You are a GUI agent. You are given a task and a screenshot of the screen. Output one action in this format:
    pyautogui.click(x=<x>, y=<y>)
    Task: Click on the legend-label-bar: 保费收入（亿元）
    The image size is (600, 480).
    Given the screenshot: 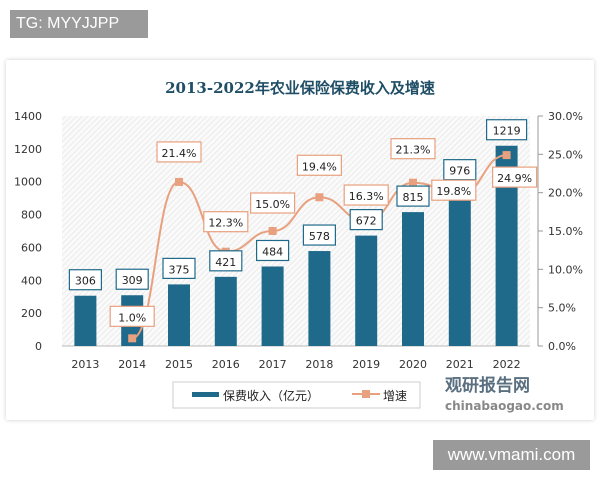 What is the action you would take?
    pyautogui.click(x=271, y=395)
    